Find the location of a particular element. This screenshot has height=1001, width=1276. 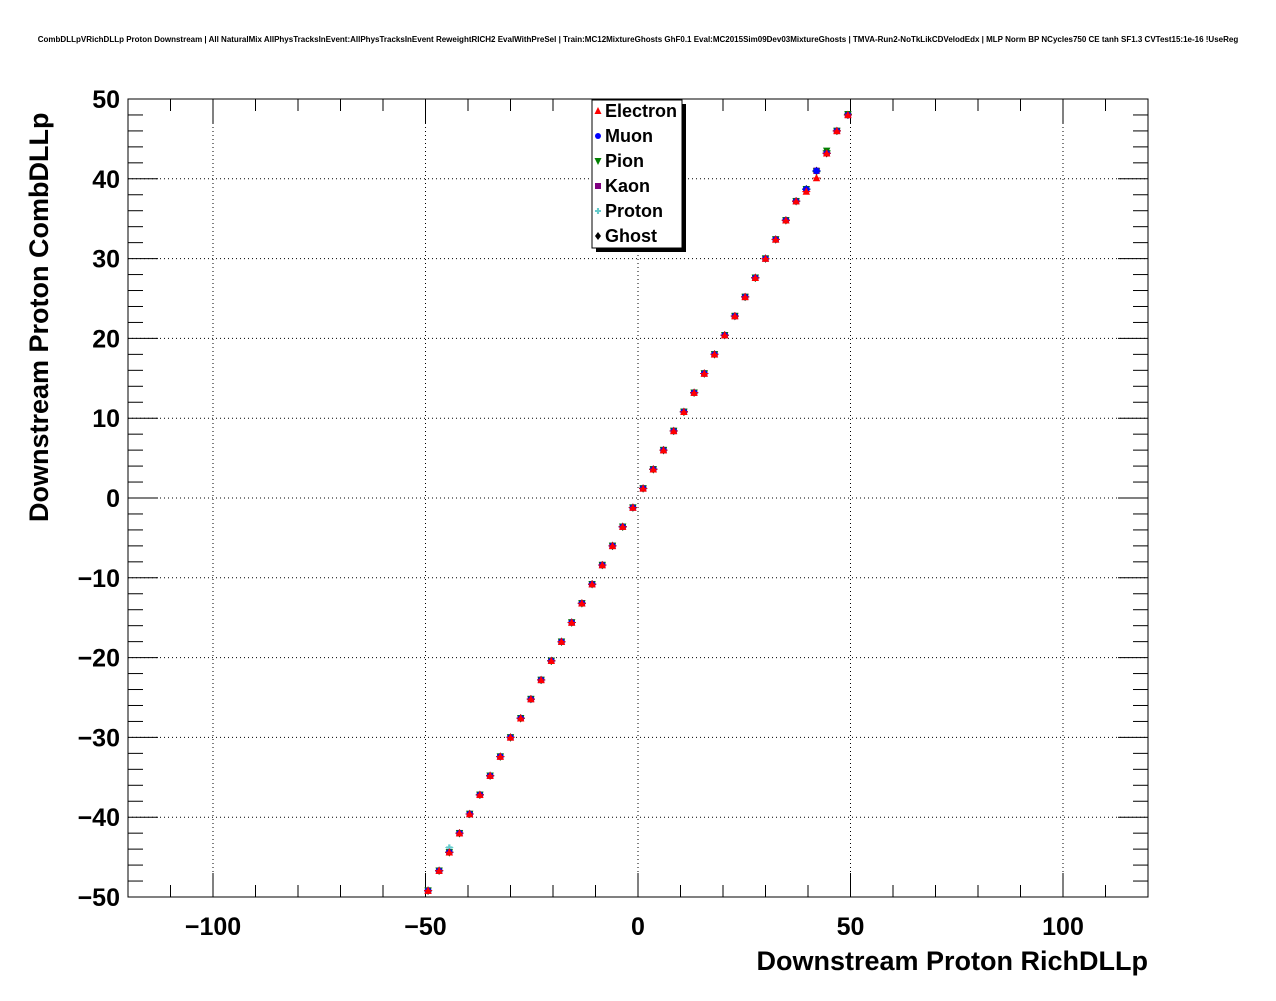

y-tick-label: −40 is located at coordinates (99, 818).